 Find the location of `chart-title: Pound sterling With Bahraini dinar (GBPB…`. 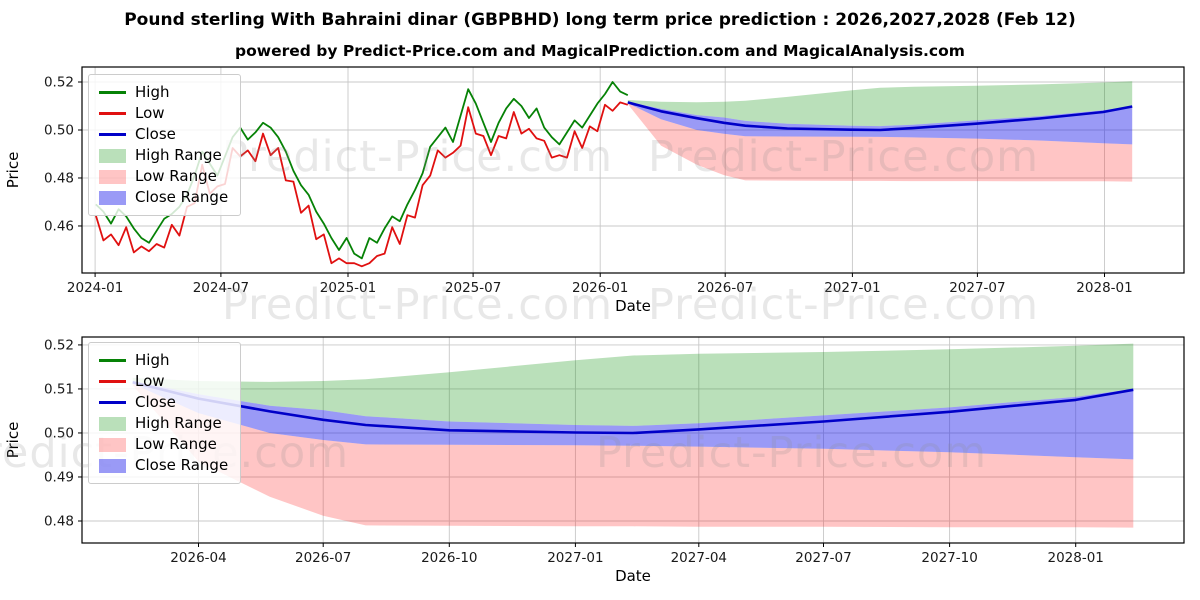

chart-title: Pound sterling With Bahraini dinar (GBPB… is located at coordinates (600, 20).